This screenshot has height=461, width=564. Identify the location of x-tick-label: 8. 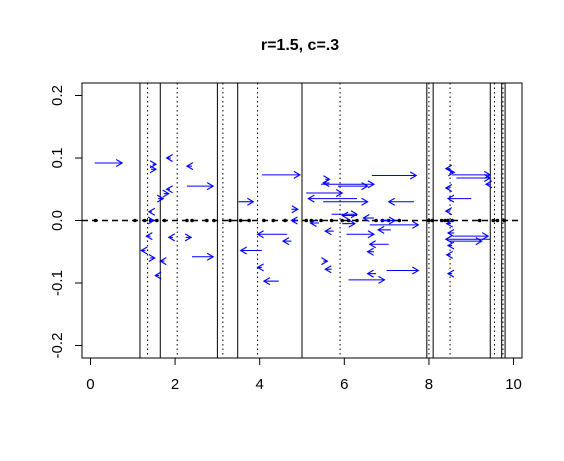
(429, 384).